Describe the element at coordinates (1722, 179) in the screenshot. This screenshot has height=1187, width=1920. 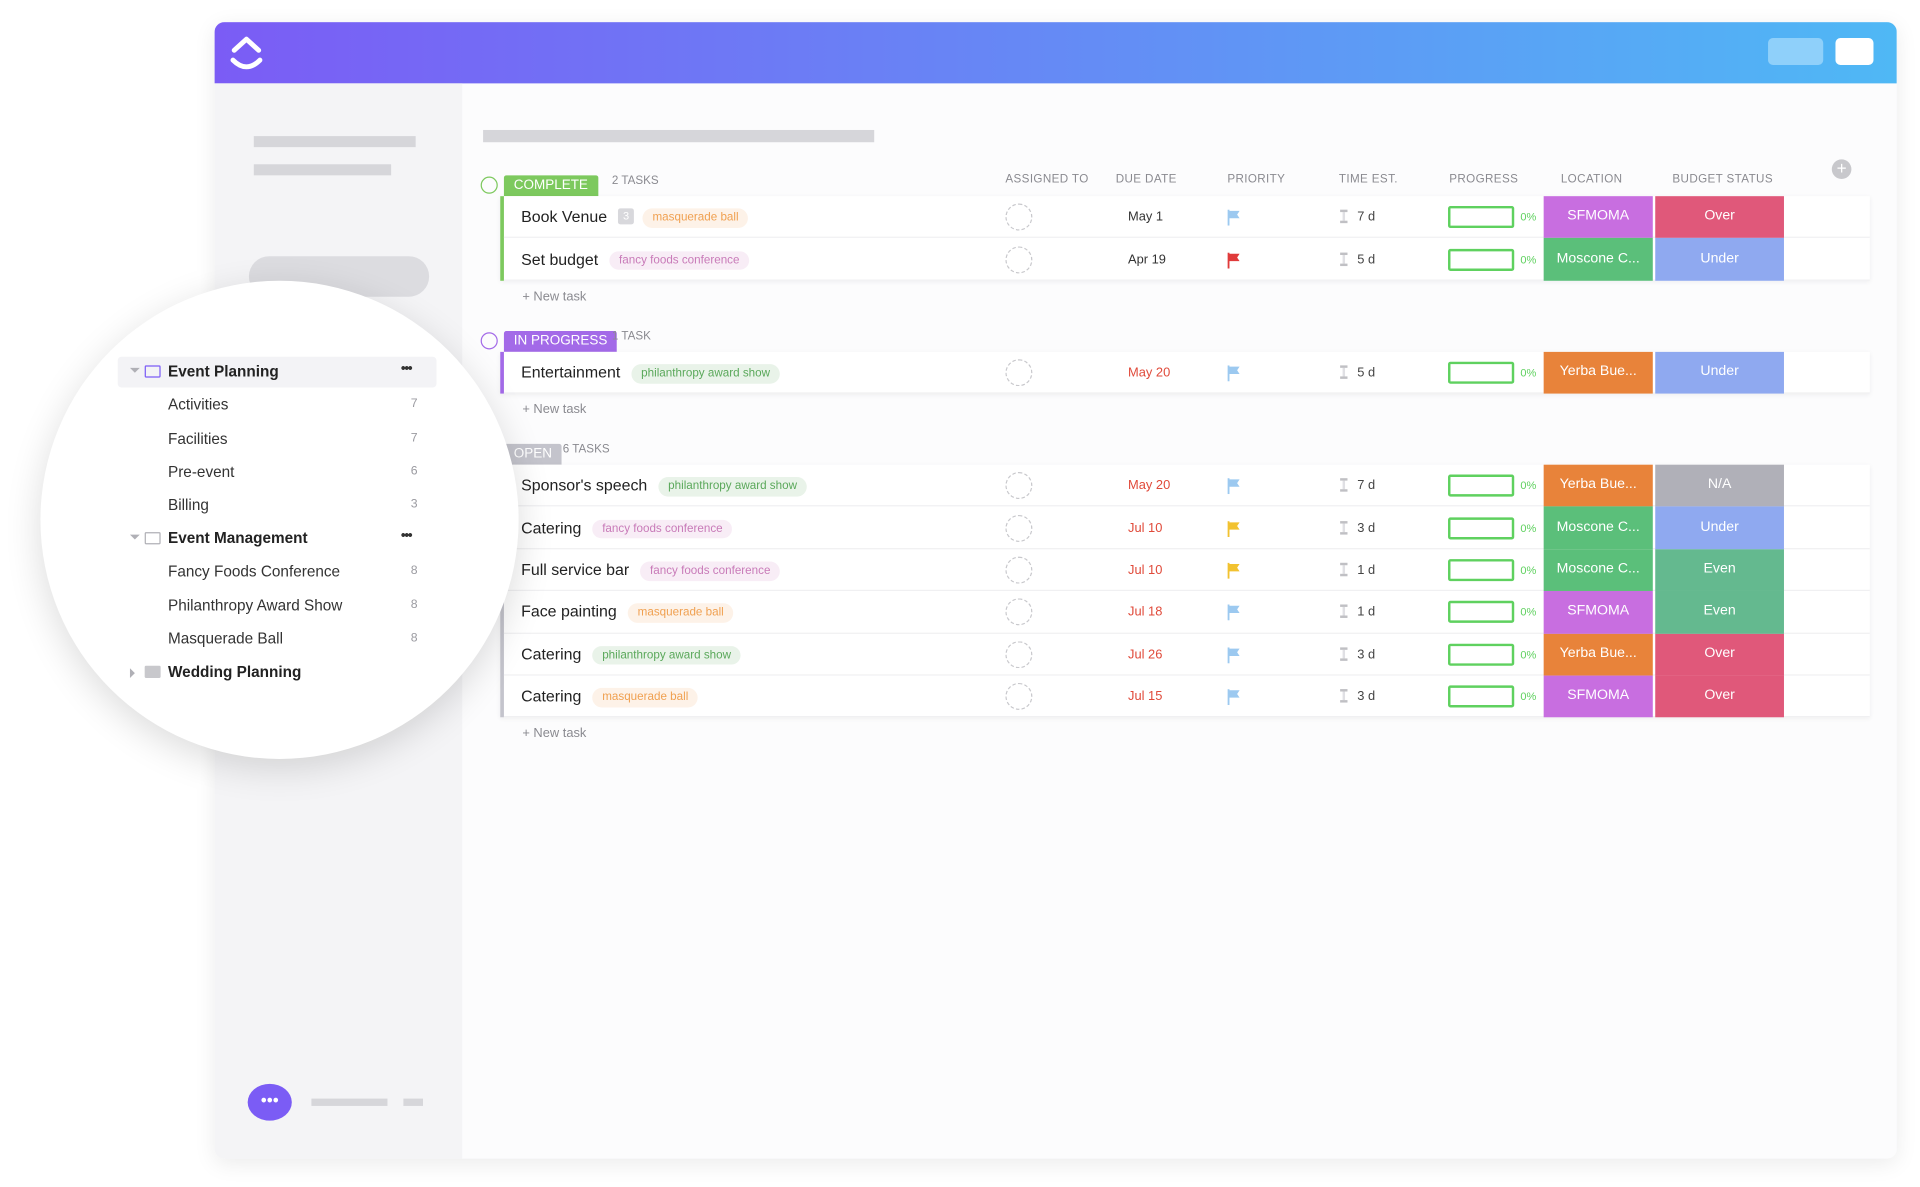
I see `column-header: BUDGET STATUS` at that location.